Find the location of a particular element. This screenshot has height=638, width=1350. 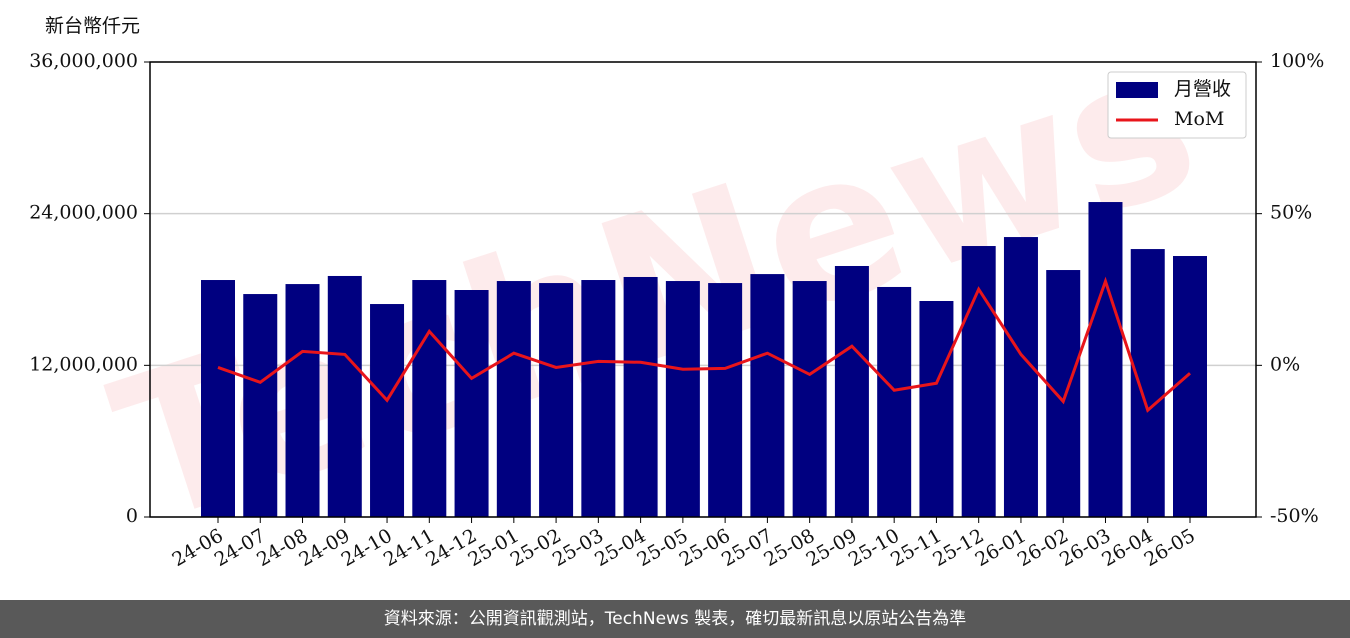

y2-tick-label: 0% is located at coordinates (1285, 364).